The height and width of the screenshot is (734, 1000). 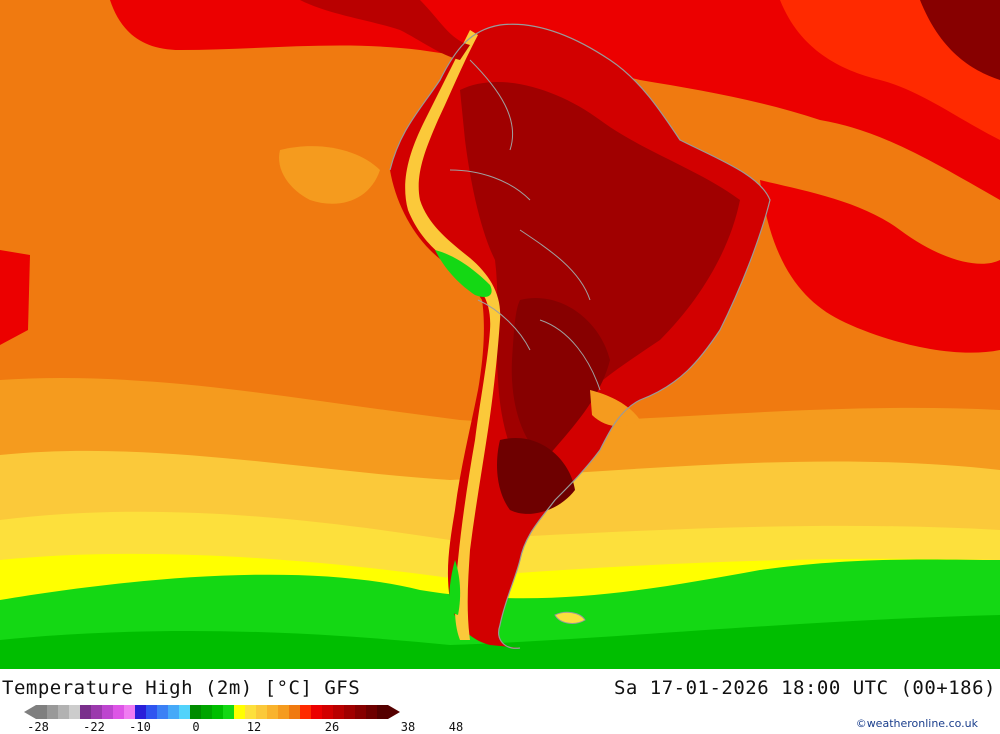 What do you see at coordinates (38, 727) in the screenshot?
I see `legend-tick-label: -28` at bounding box center [38, 727].